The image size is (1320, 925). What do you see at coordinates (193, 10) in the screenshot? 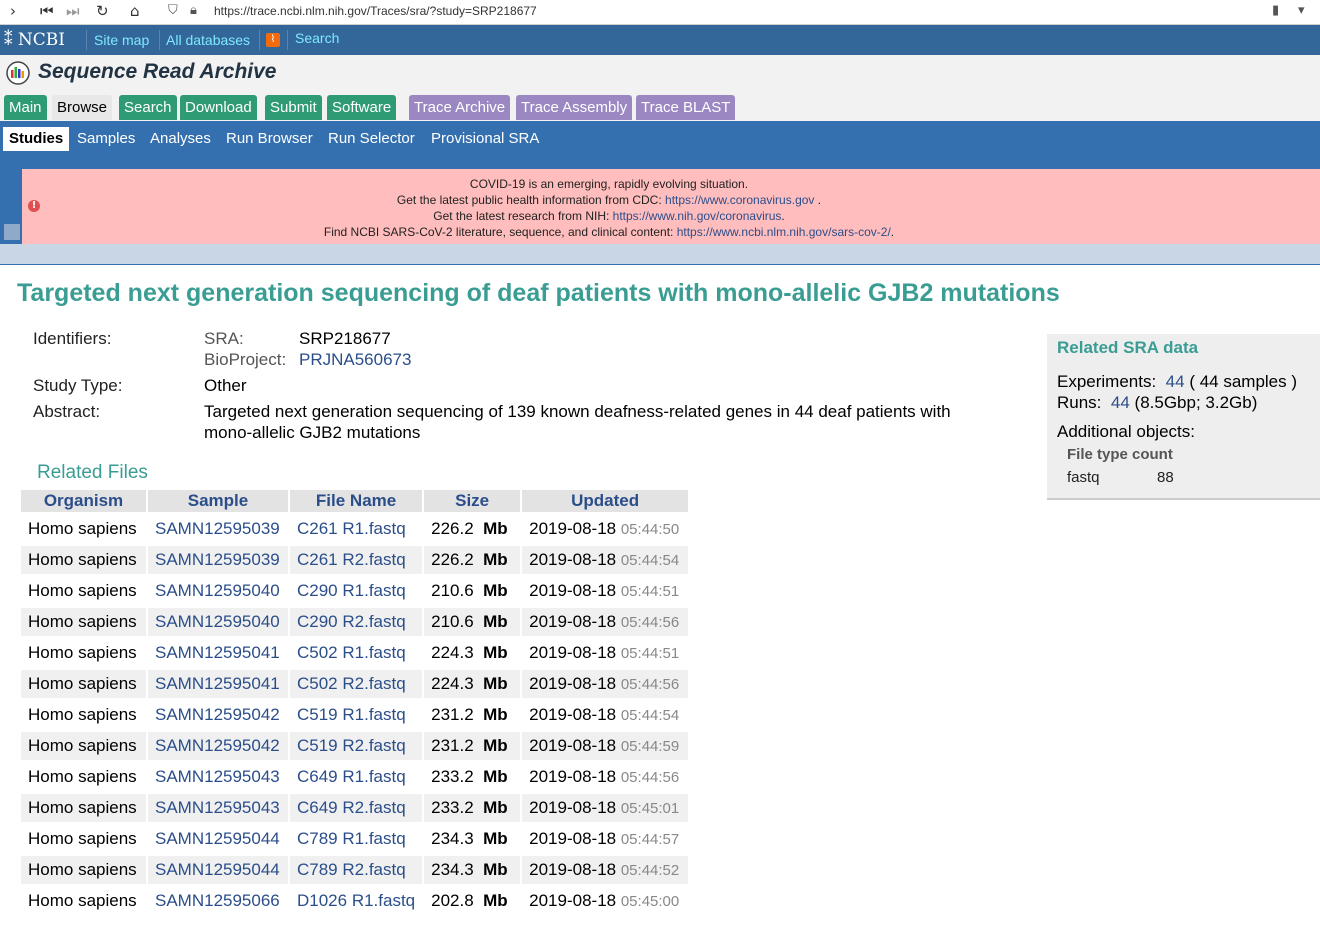
I see `lock-icon: 🔒︎` at bounding box center [193, 10].